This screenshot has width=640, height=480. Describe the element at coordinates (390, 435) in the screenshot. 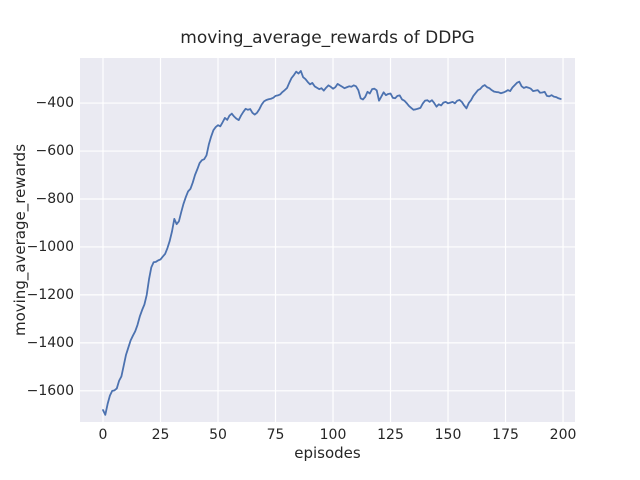

I see `x-tick-label: 125` at that location.